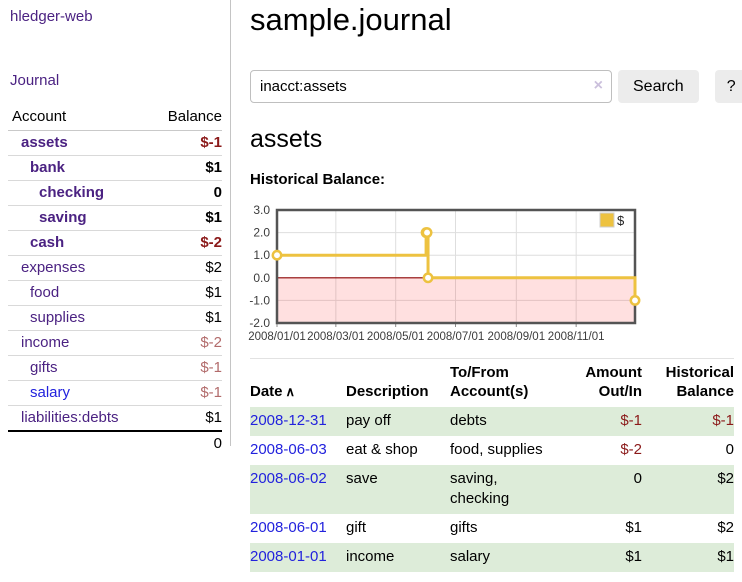 Image resolution: width=742 pixels, height=582 pixels. I want to click on transaction-description: save, so click(362, 478).